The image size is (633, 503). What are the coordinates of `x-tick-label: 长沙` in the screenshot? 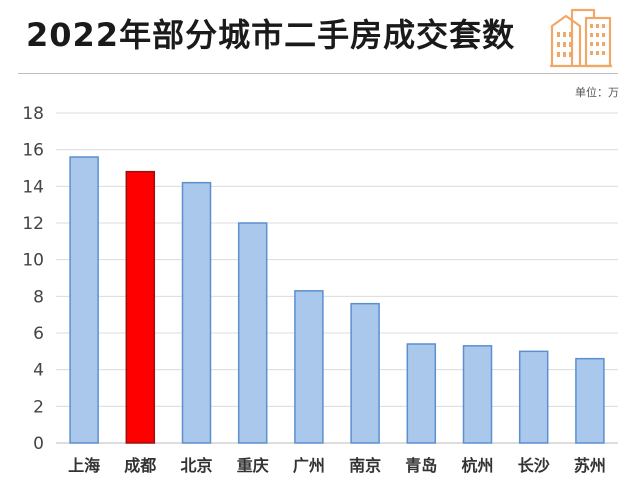 It's located at (534, 465).